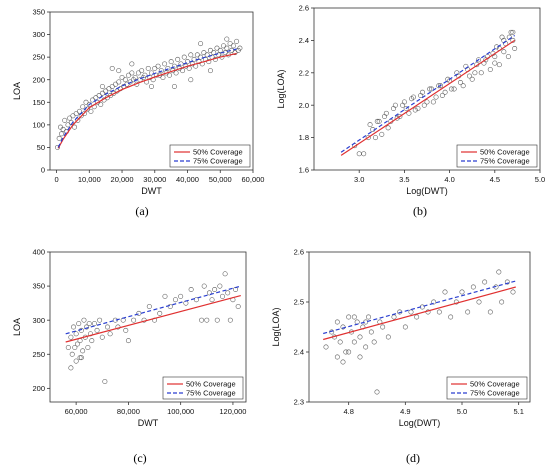 Image resolution: width=550 pixels, height=474 pixels. I want to click on panel-caption: (c), so click(139, 458).